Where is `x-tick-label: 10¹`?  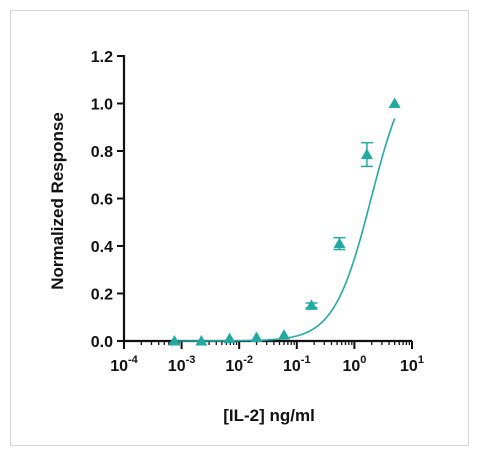 x-tick-label: 10¹ is located at coordinates (412, 364).